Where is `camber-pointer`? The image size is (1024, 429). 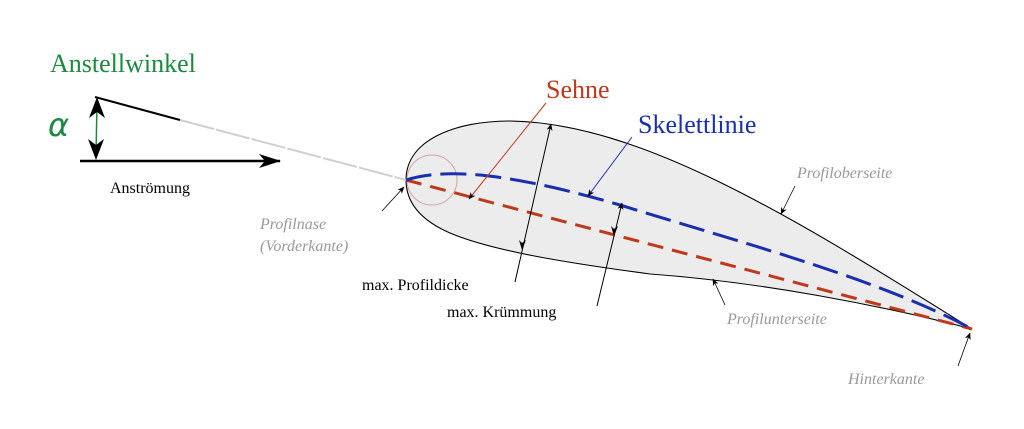 camber-pointer is located at coordinates (610, 166).